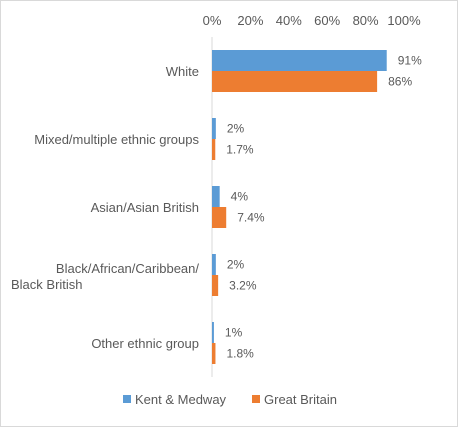 The height and width of the screenshot is (431, 458). I want to click on data-label: 1.8%, so click(240, 354).